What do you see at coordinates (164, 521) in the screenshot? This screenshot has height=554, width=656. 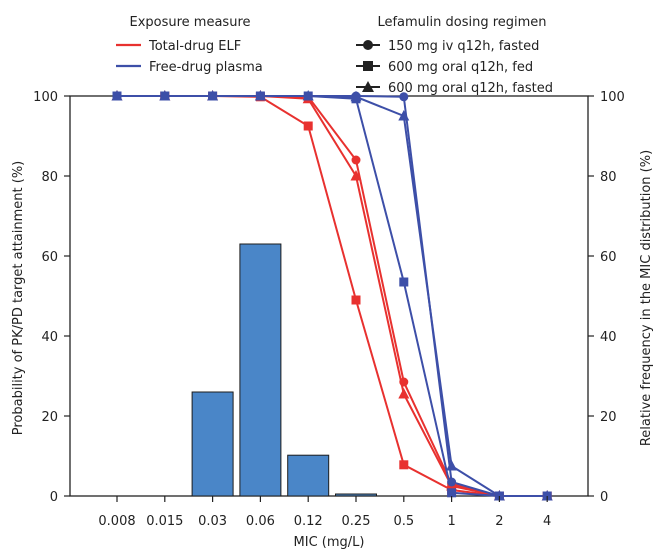 I see `x-tick-label-0.015: 0.015` at bounding box center [164, 521].